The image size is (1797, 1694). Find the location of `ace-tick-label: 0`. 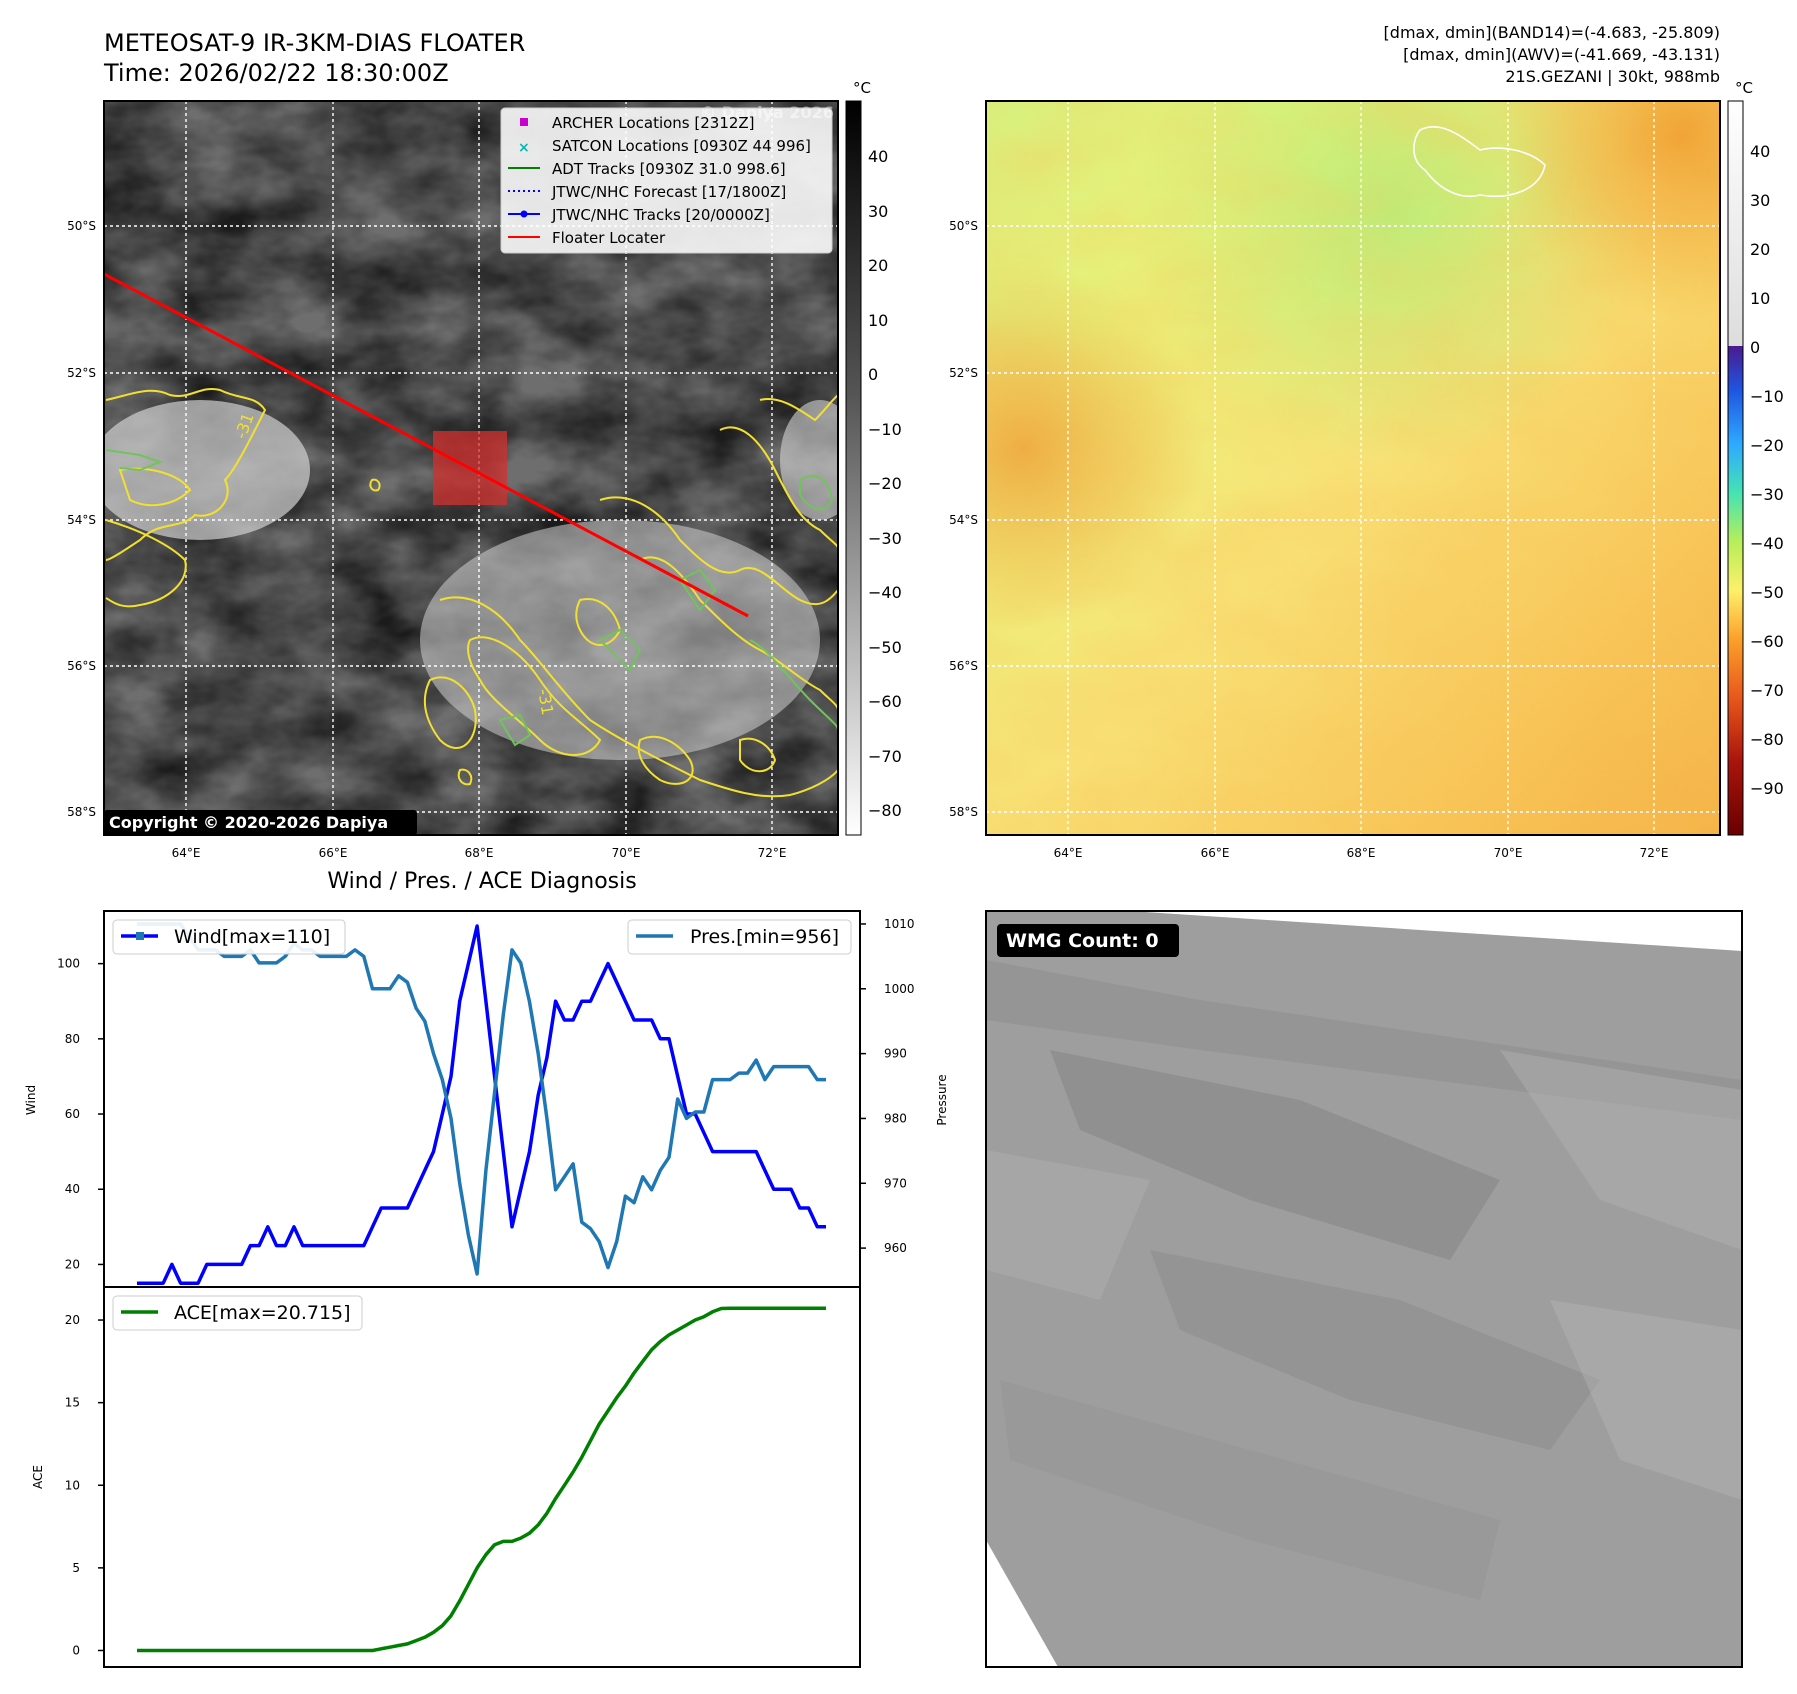

ace-tick-label: 0 is located at coordinates (76, 1650).